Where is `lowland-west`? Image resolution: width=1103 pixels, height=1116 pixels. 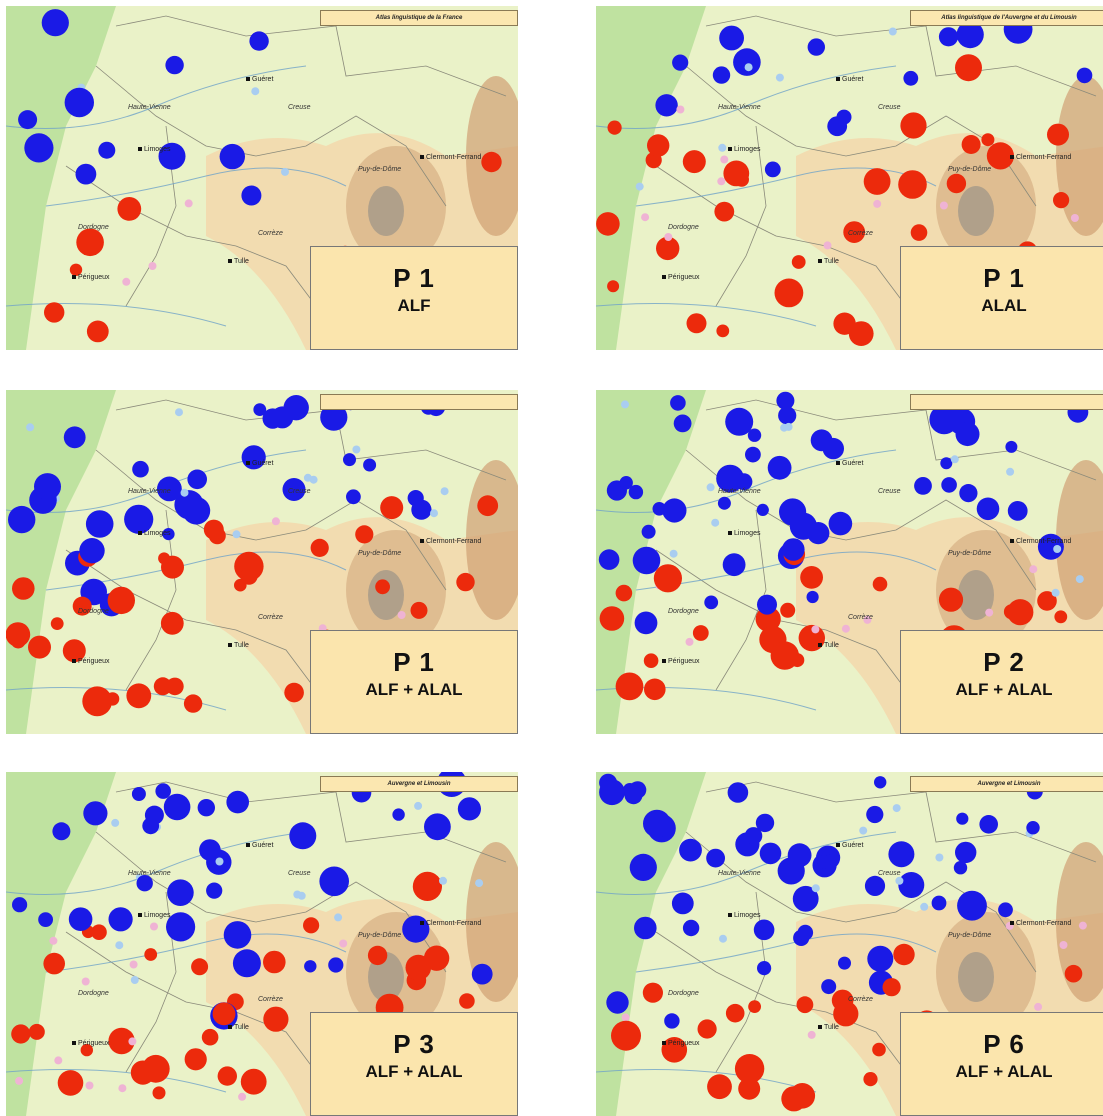 lowland-west is located at coordinates (651, 562).